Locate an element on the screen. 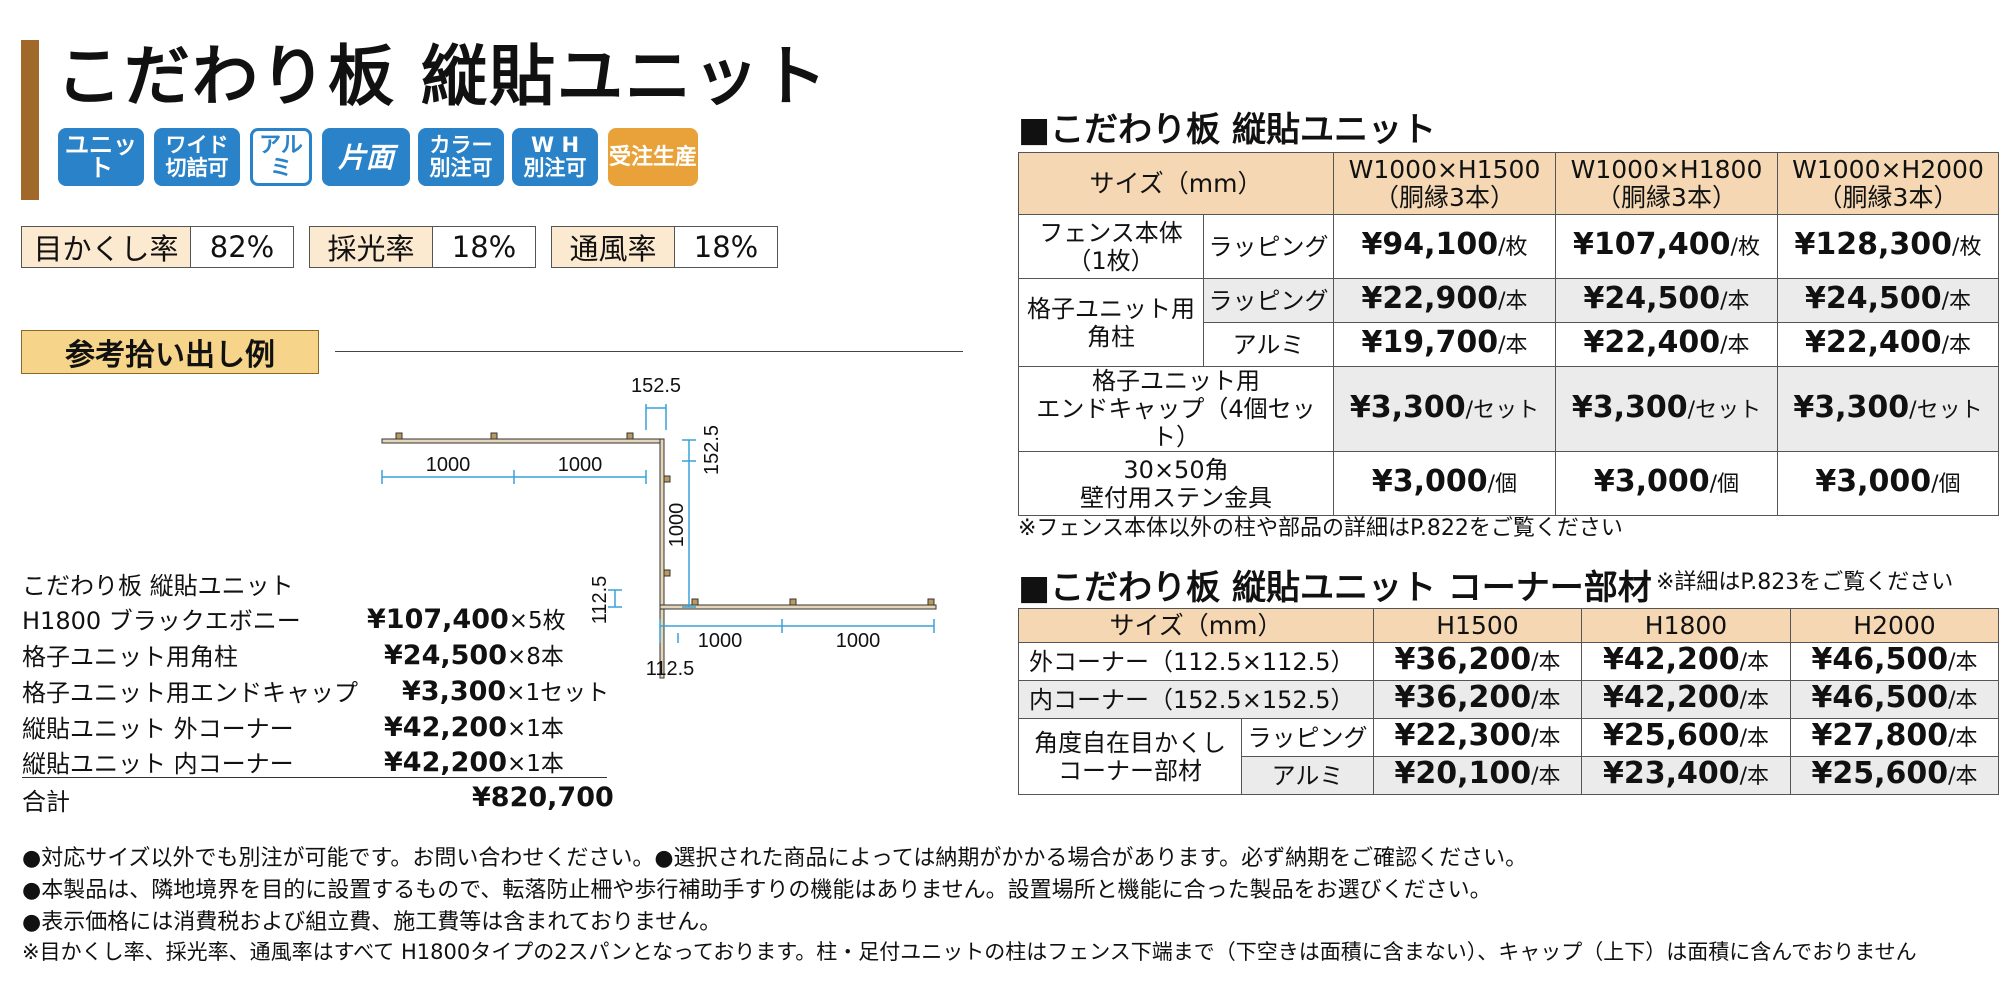  table2-title: ■こだわり板 縦貼ユニット コーナー部材 is located at coordinates (1335, 588).